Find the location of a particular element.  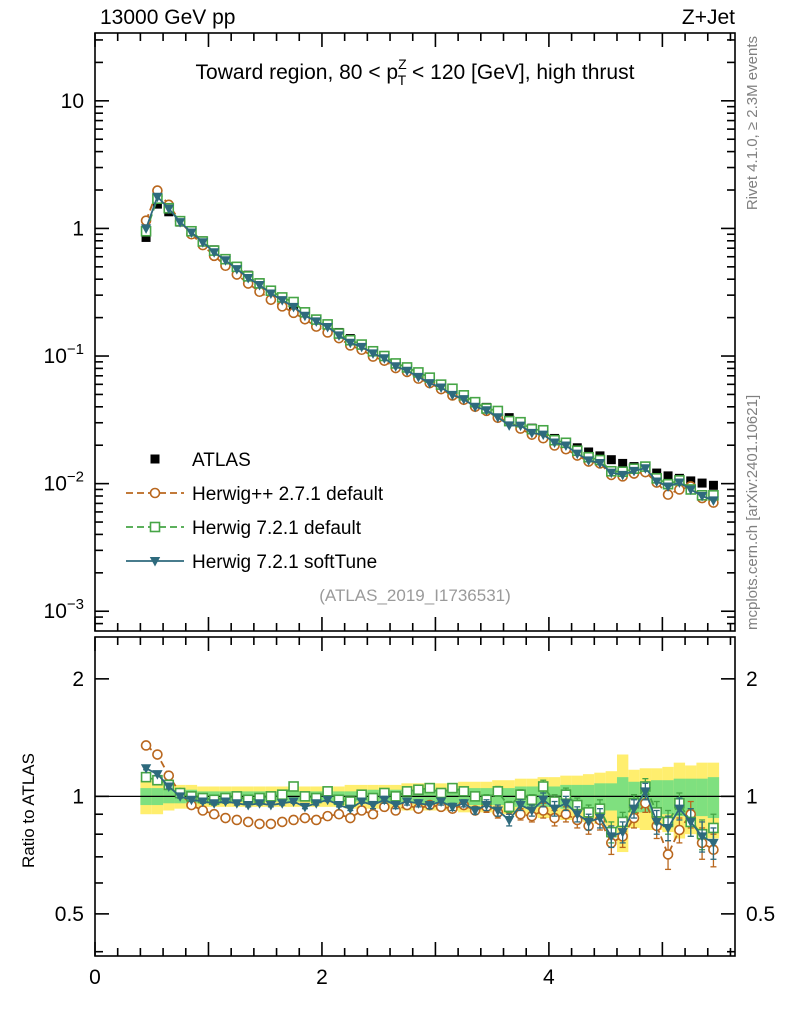

legend-markers is located at coordinates (155, 510).